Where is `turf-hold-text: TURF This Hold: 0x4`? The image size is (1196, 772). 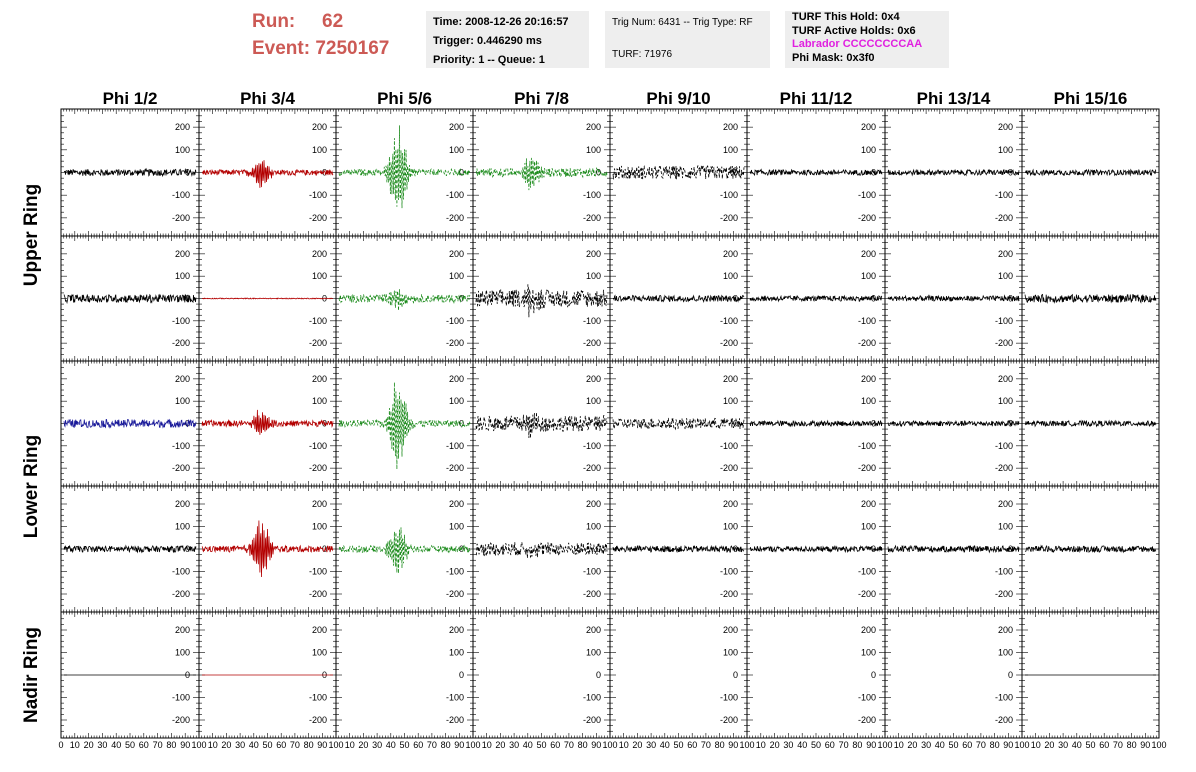
turf-hold-text: TURF This Hold: 0x4 is located at coordinates (846, 17).